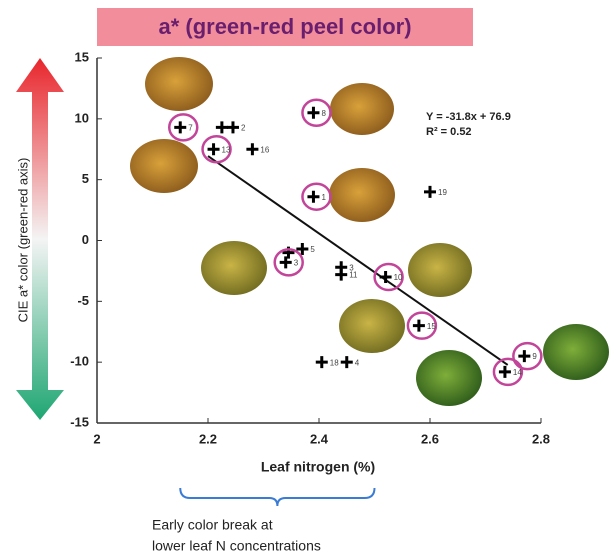  Describe the element at coordinates (212, 525) in the screenshot. I see `annotation: Early color break at` at that location.